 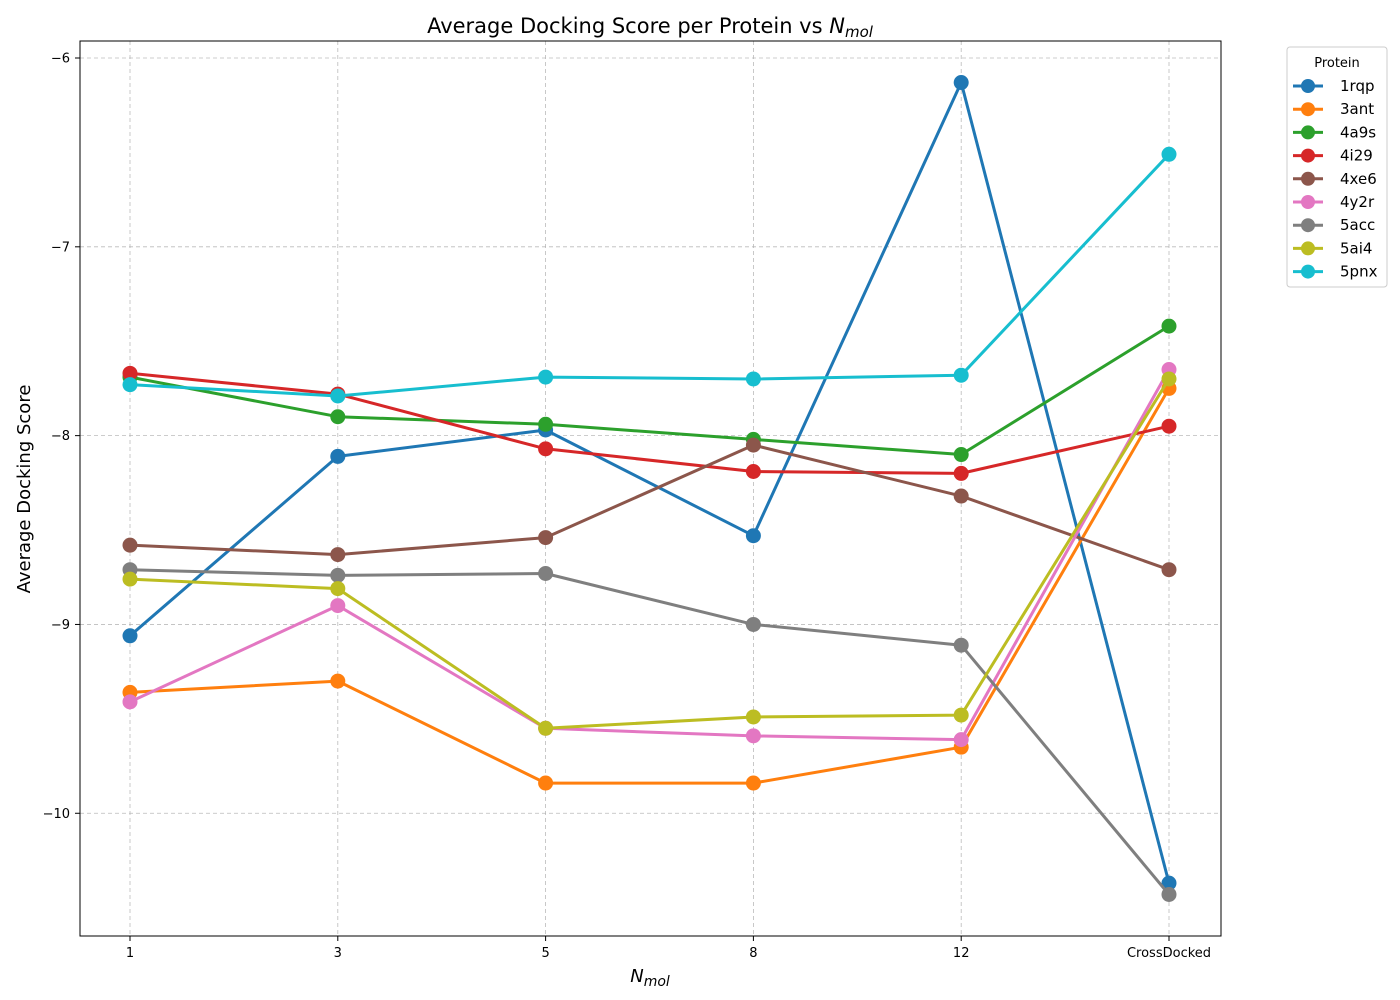 I want to click on legend-label: 4a9s, so click(x=1358, y=132).